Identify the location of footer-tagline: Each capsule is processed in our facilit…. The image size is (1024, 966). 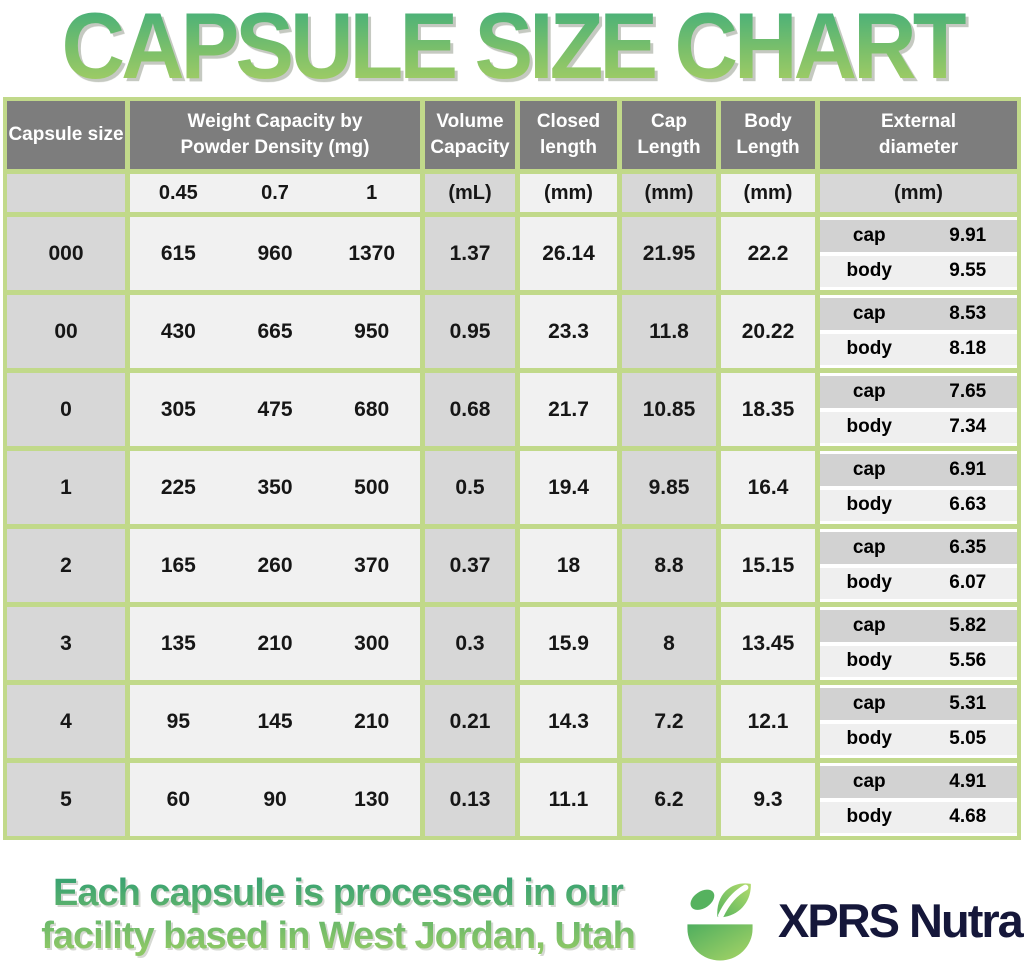
(338, 914).